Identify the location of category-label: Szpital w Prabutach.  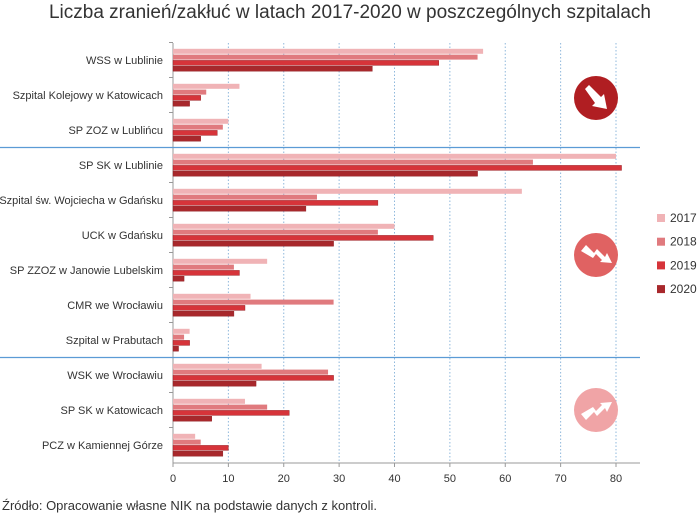
(114, 341).